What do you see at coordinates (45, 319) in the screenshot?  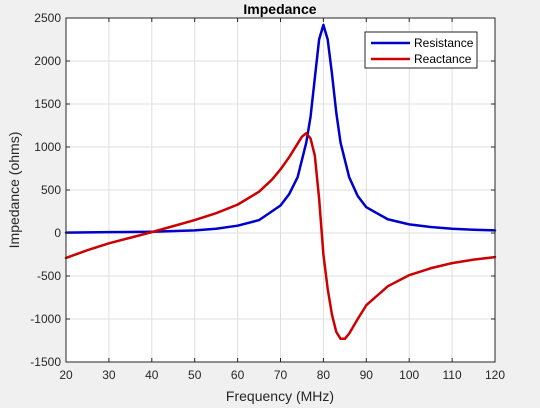 I see `y-tick-label: -1000` at bounding box center [45, 319].